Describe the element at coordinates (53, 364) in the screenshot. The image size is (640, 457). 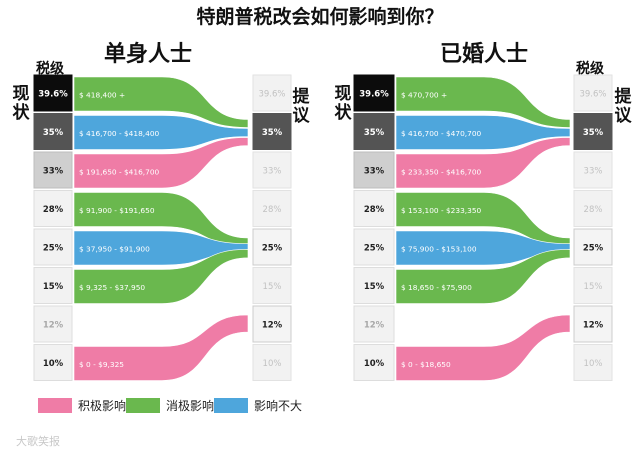
I see `current-rate-single-7: 10%` at that location.